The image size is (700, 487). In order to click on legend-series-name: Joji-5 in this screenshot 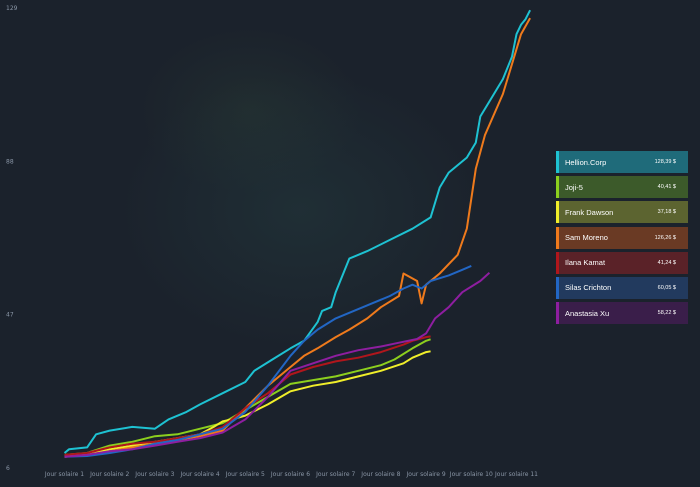, I will do `click(574, 187)`.